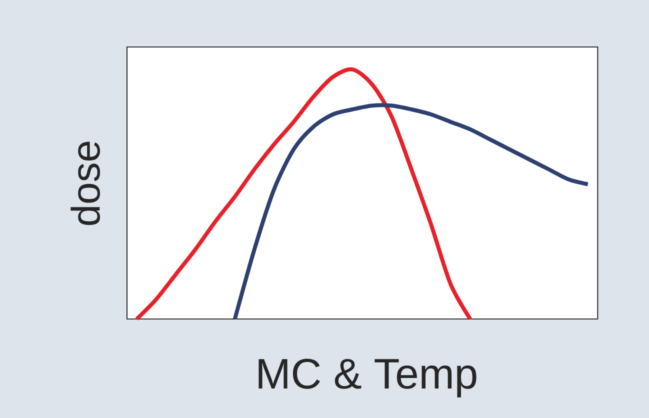  I want to click on x-axis-title: MC & Temp, so click(367, 378).